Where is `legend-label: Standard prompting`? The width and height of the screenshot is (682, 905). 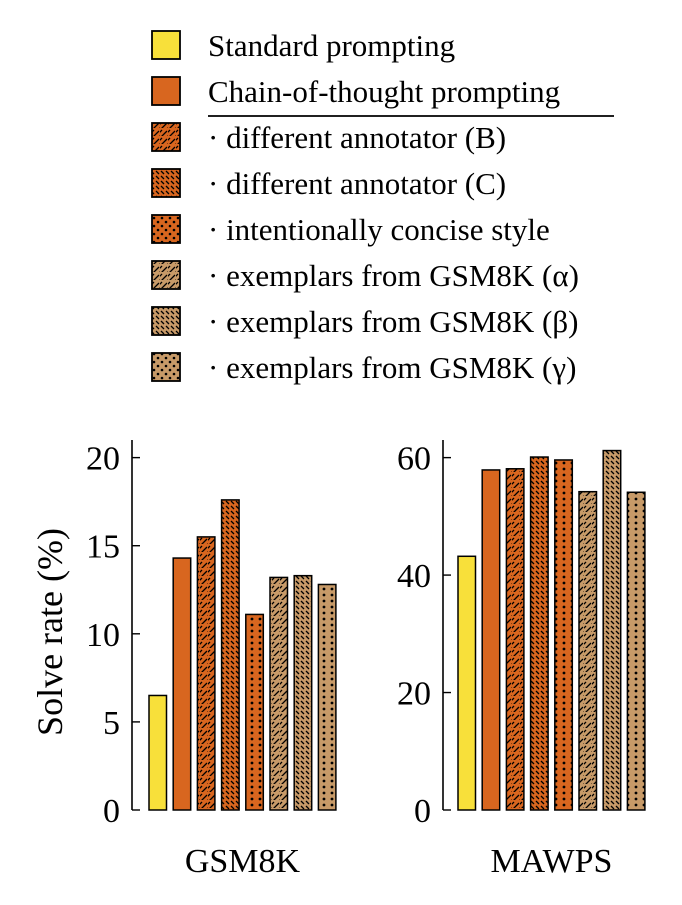 legend-label: Standard prompting is located at coordinates (331, 45).